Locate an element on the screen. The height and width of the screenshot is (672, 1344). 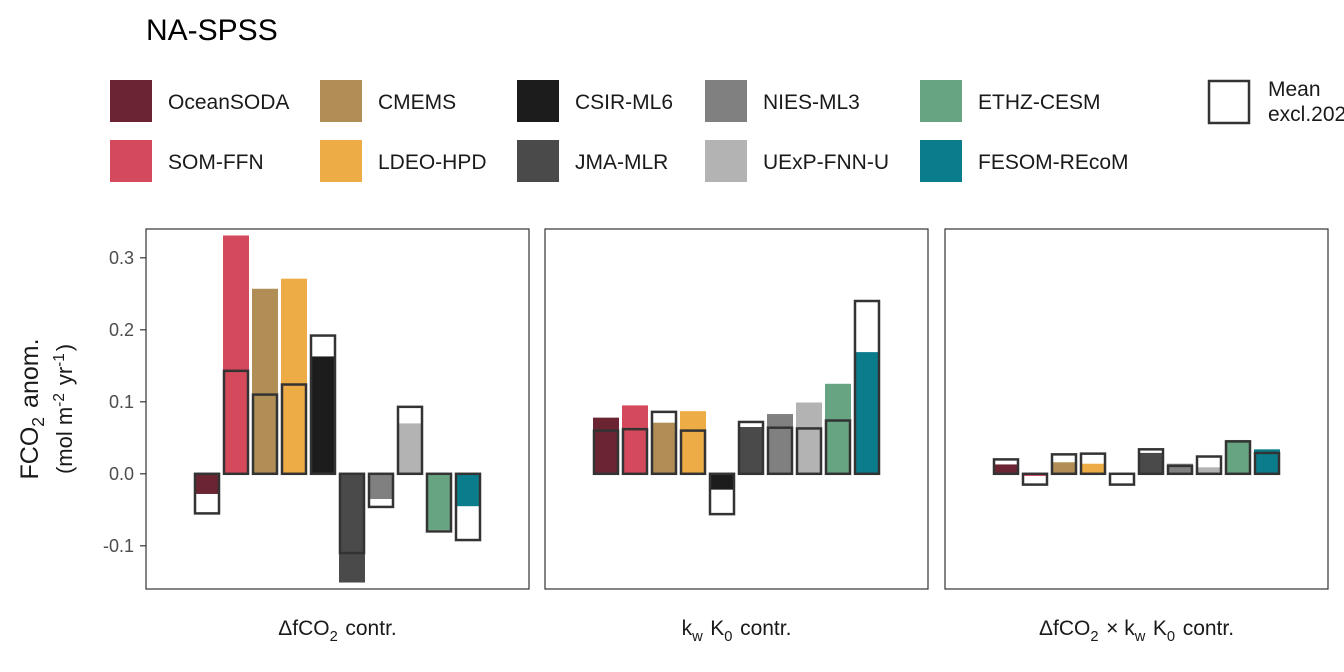
y-tick-label: 0.3 is located at coordinates (121, 258).